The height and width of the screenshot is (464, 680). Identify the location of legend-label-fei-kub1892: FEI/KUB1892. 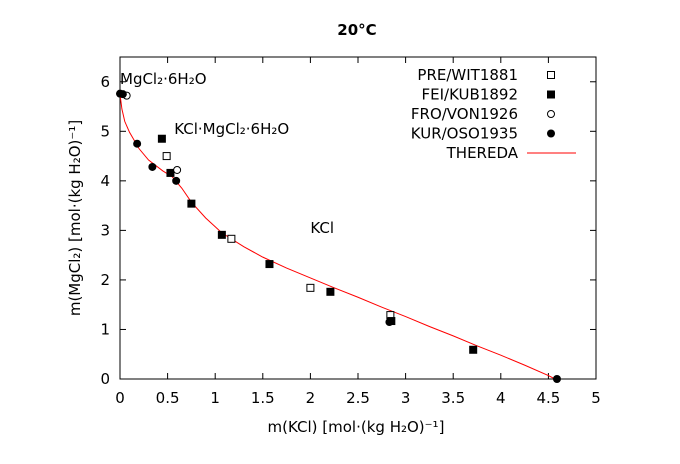
(470, 95).